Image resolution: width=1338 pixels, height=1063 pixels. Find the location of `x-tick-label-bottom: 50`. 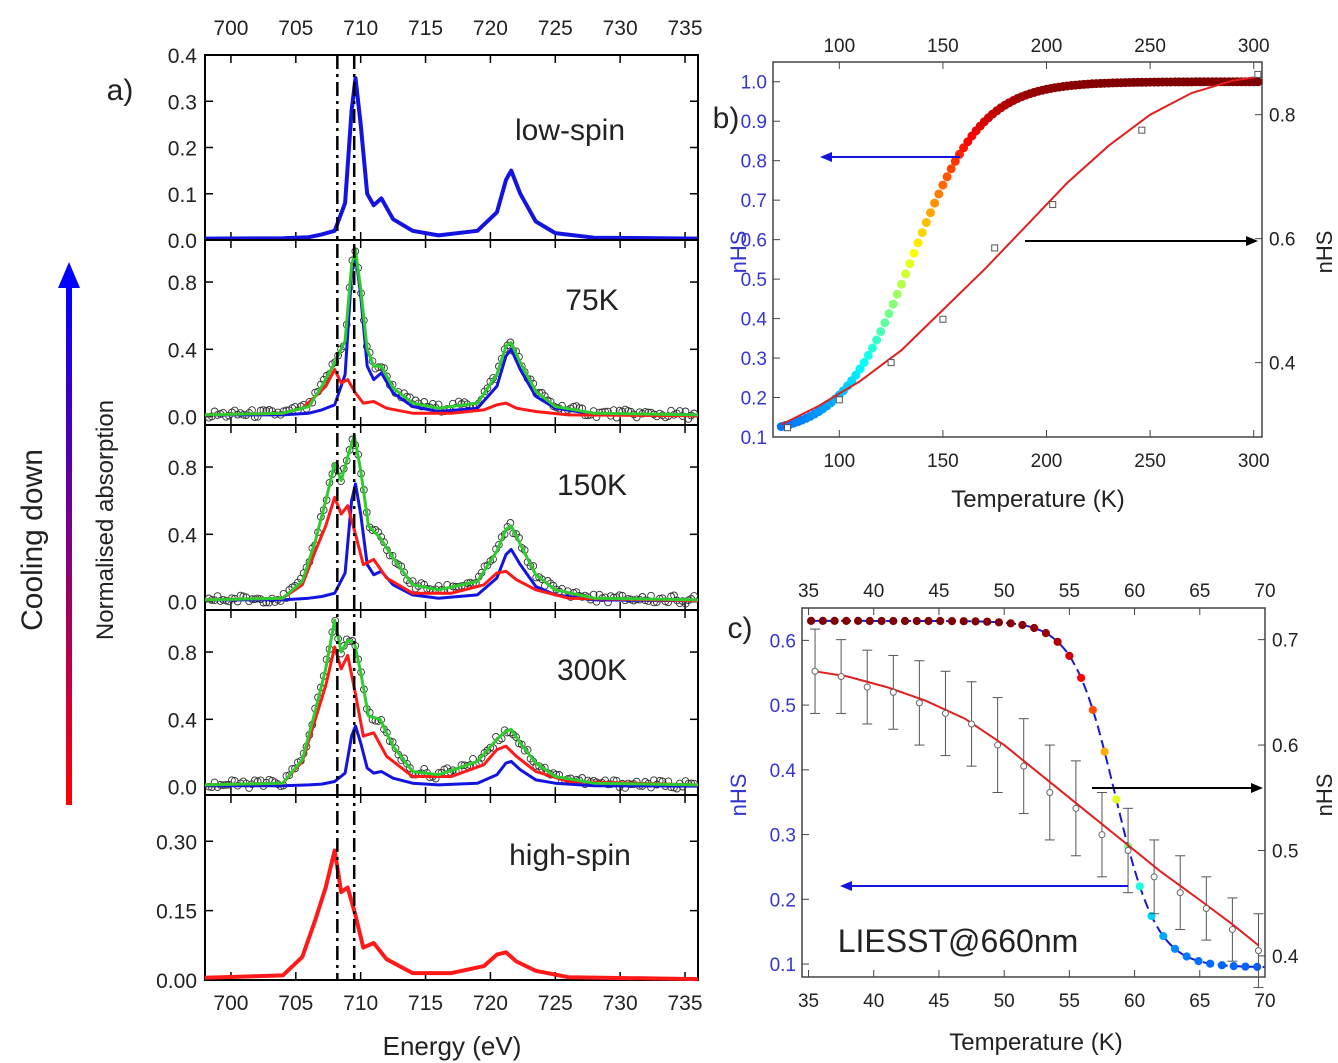

x-tick-label-bottom: 50 is located at coordinates (1004, 1001).